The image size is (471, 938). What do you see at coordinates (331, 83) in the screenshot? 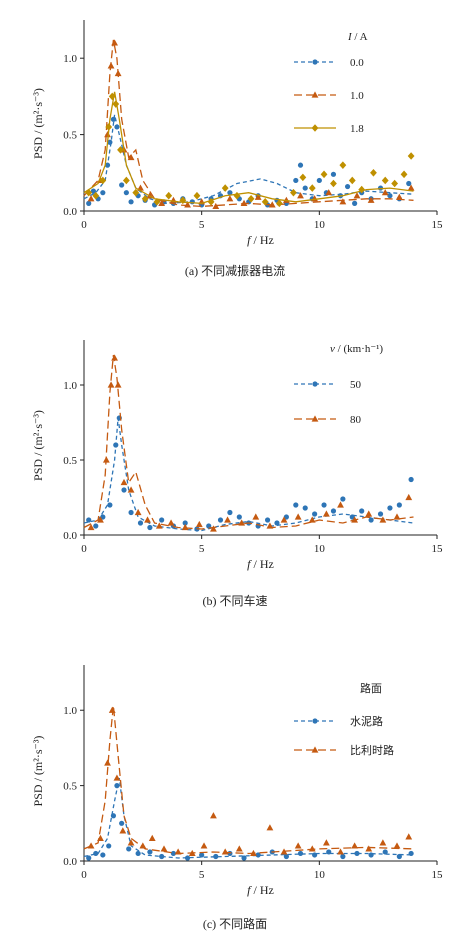
I see `legend: I / A 0.0 1.0 1.8` at bounding box center [331, 83].